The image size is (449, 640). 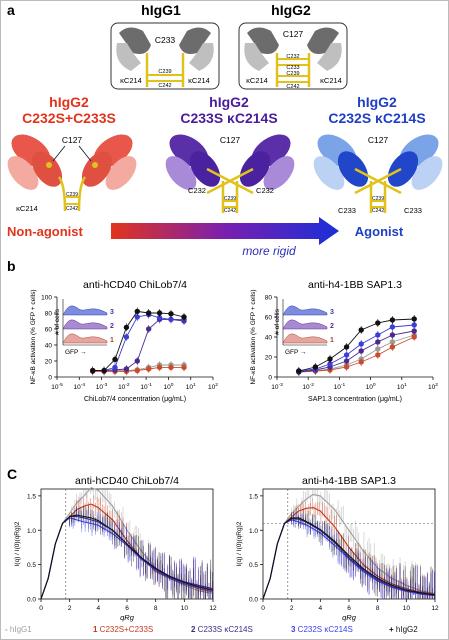 I want to click on x-axis-label: ChiLob7/4 concentration (μg/mL), so click(x=135, y=399).